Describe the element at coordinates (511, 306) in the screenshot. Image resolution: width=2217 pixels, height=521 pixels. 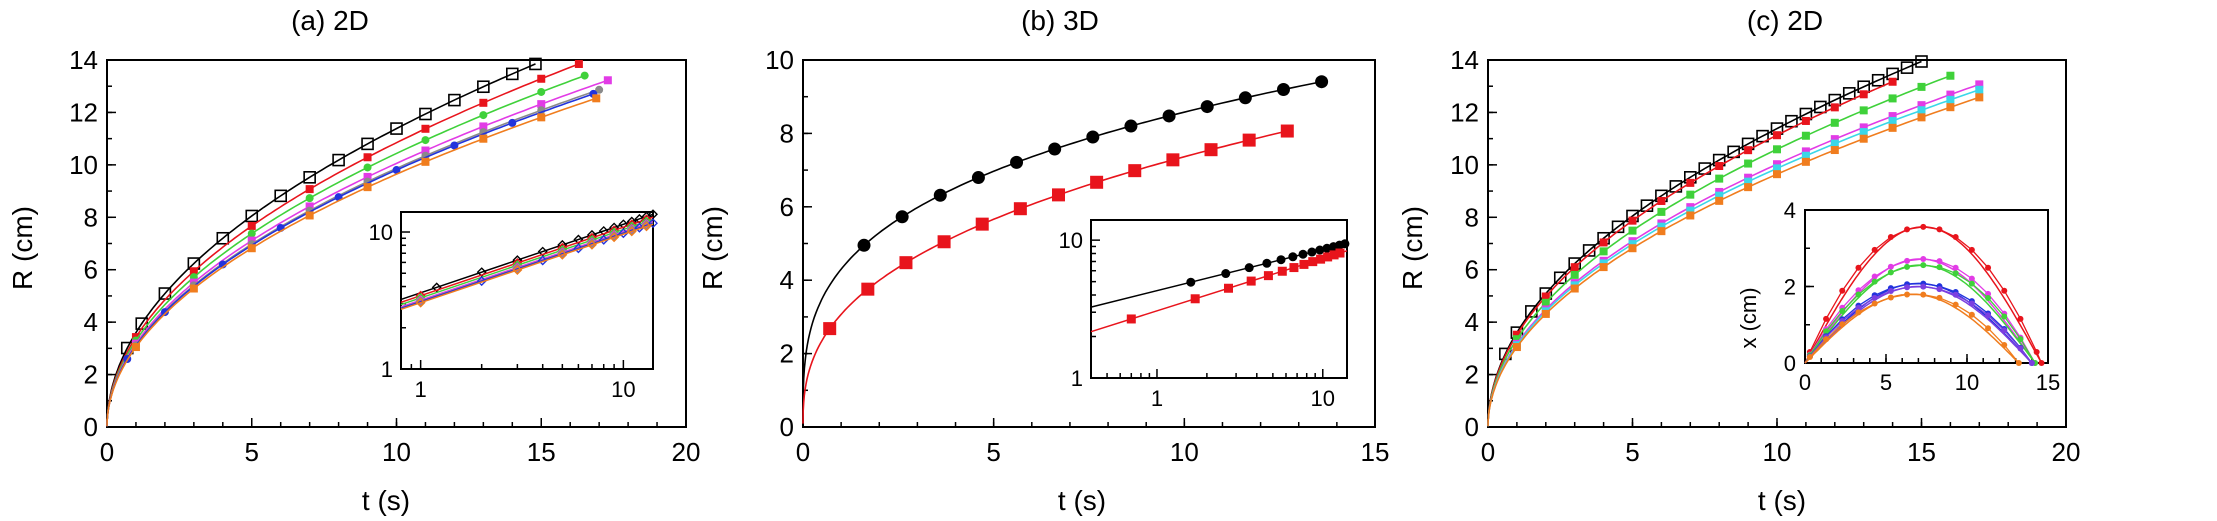
I see `panel-a-inset-axes: 1 10 1 10` at that location.